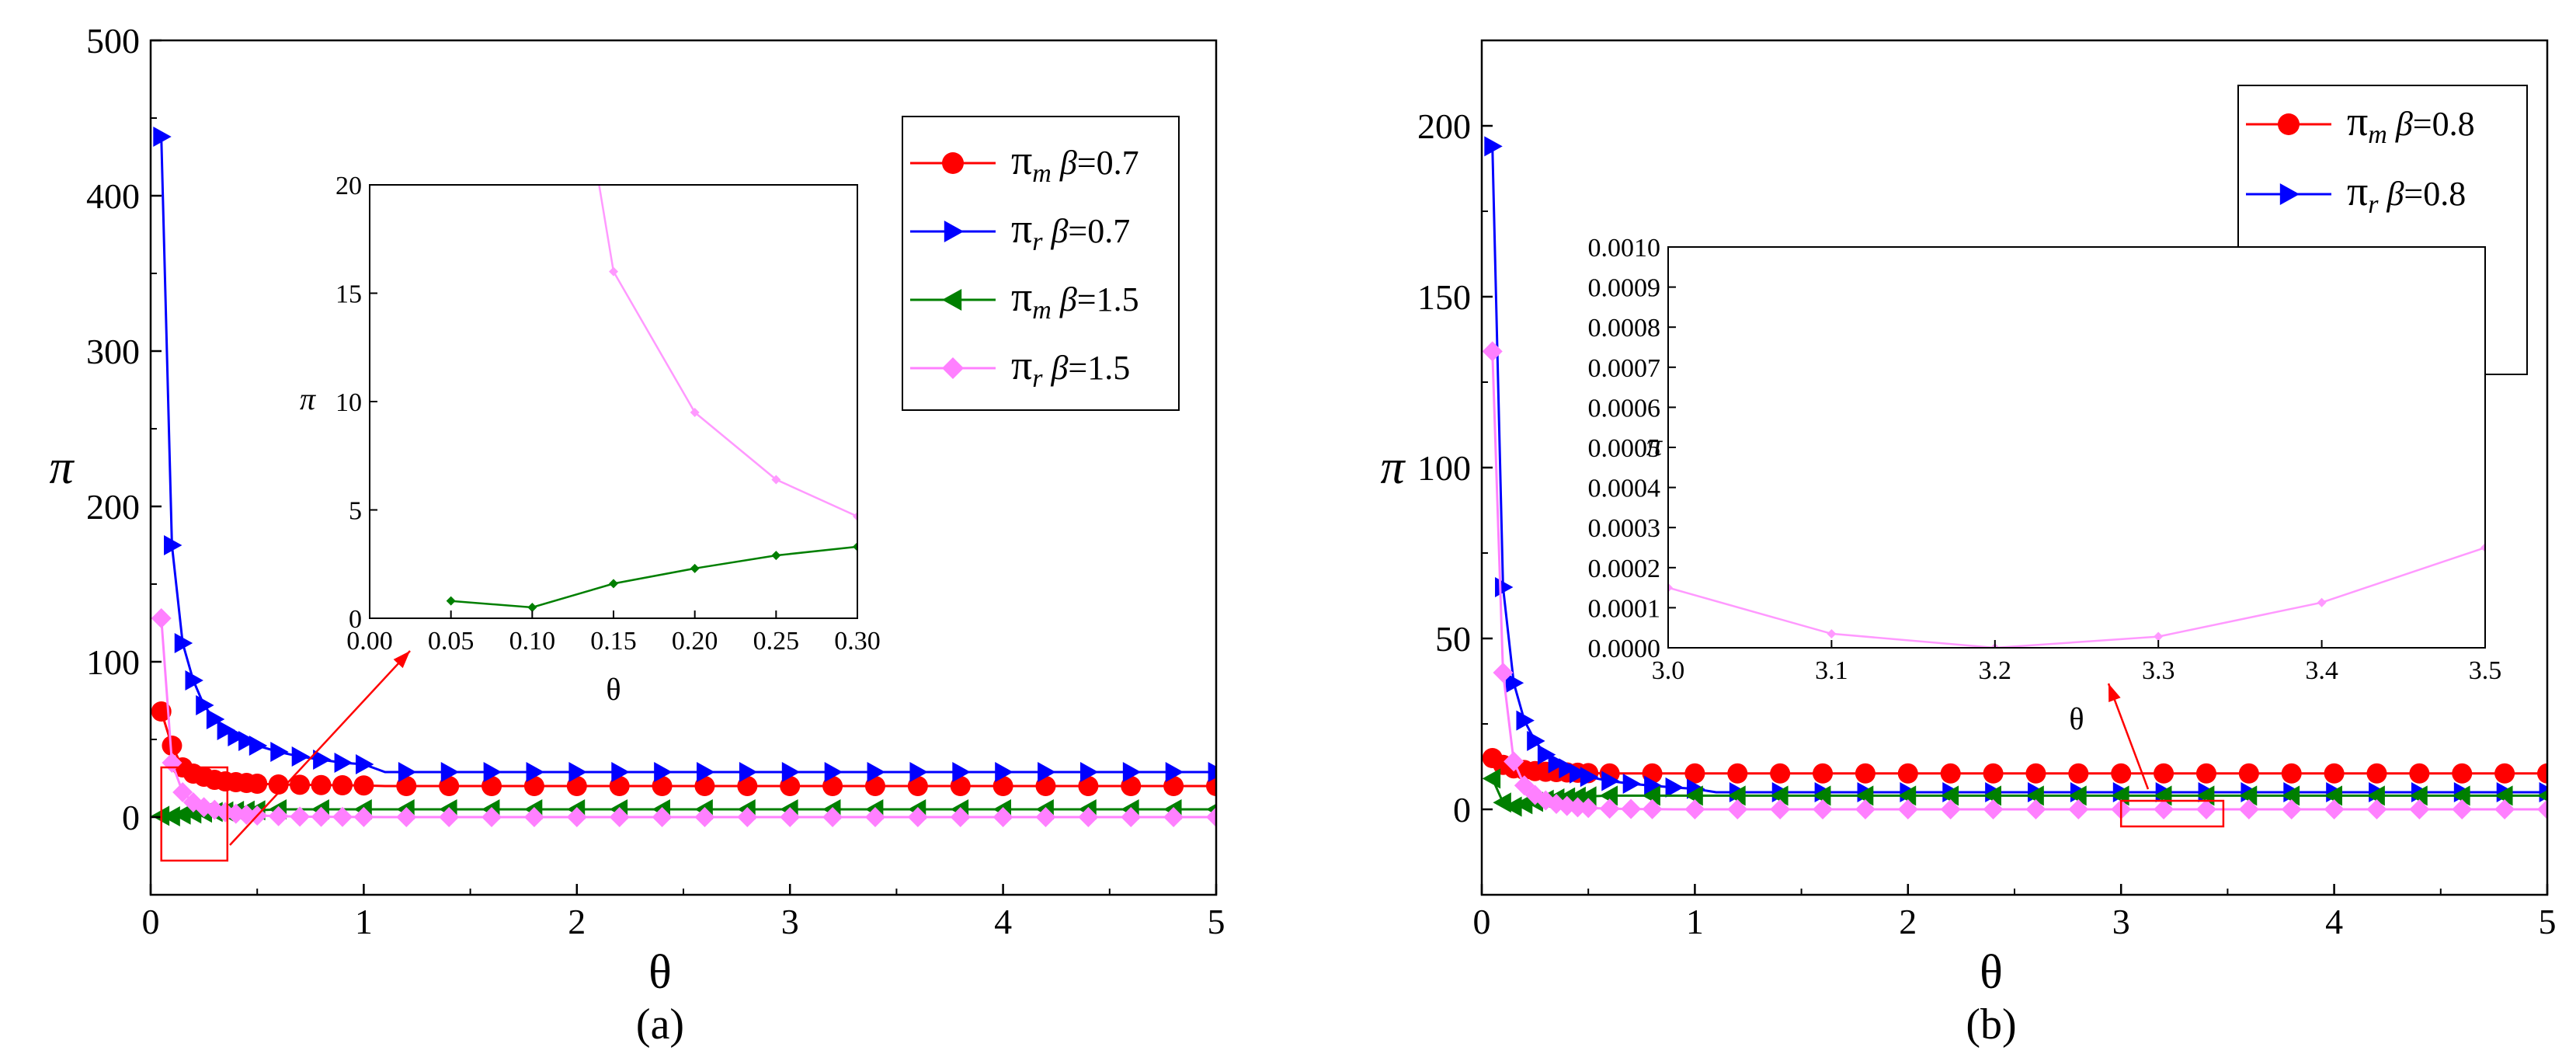 The image size is (2576, 1061). Describe the element at coordinates (113, 507) in the screenshot. I see `y-tick-label: 200` at that location.